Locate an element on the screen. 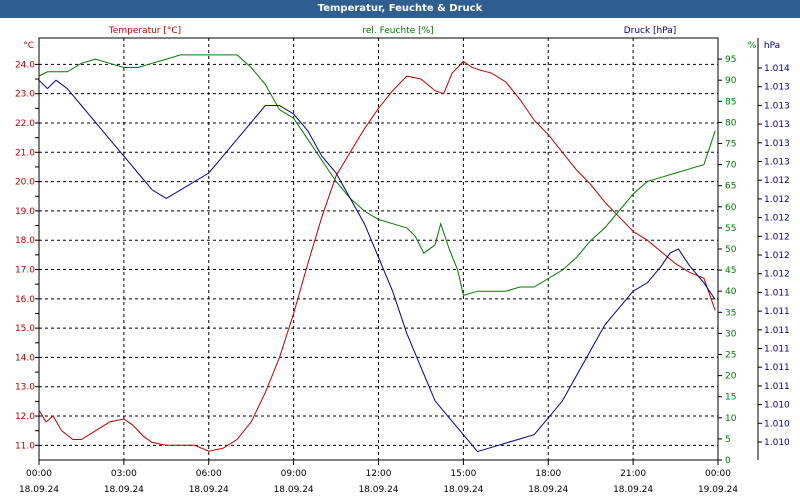  humidity-tick-label: 50 is located at coordinates (731, 250).